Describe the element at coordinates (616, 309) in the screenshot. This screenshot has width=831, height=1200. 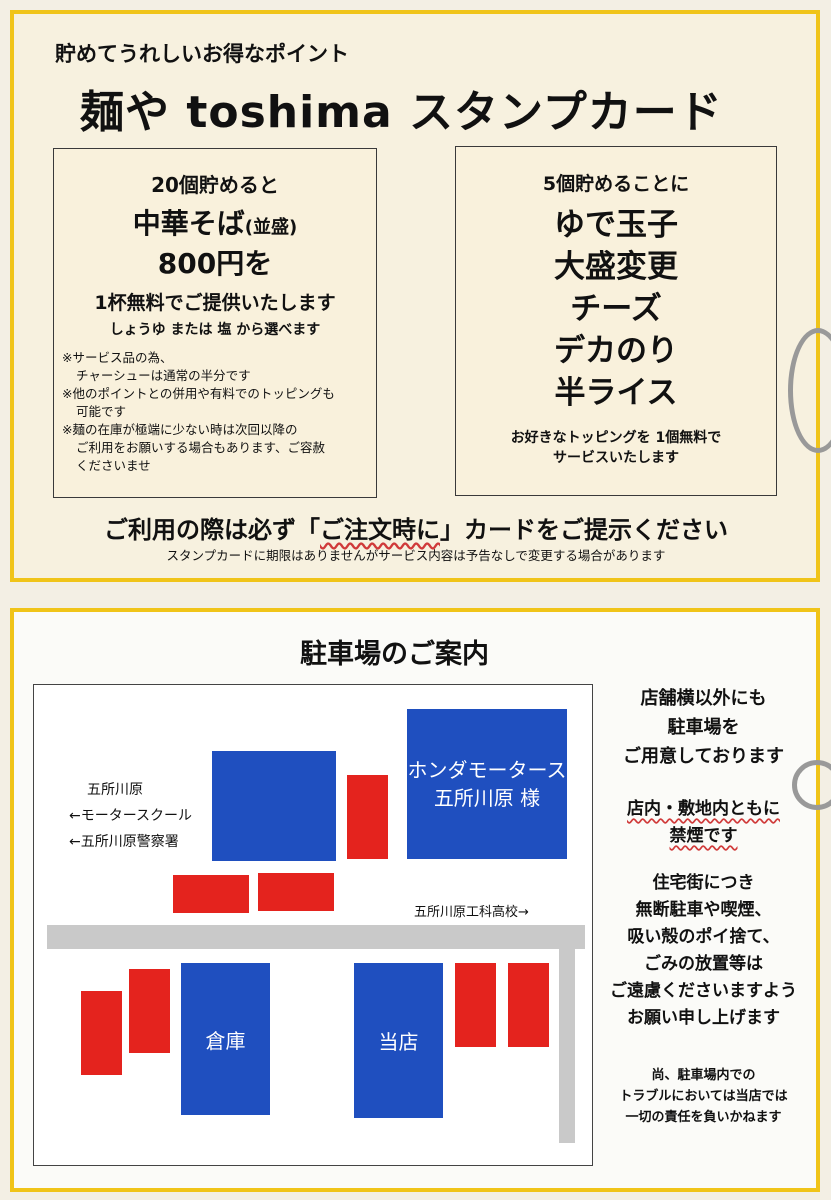
I see `topping-list: ゆで玉子 大盛変更 チーズ デカのり 半ライス` at that location.